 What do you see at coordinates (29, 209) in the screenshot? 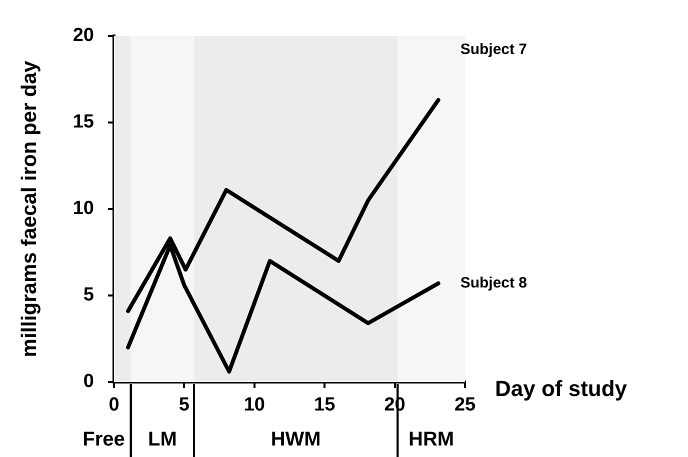
I see `y-axis-title: milligrams faecal iron per day` at bounding box center [29, 209].